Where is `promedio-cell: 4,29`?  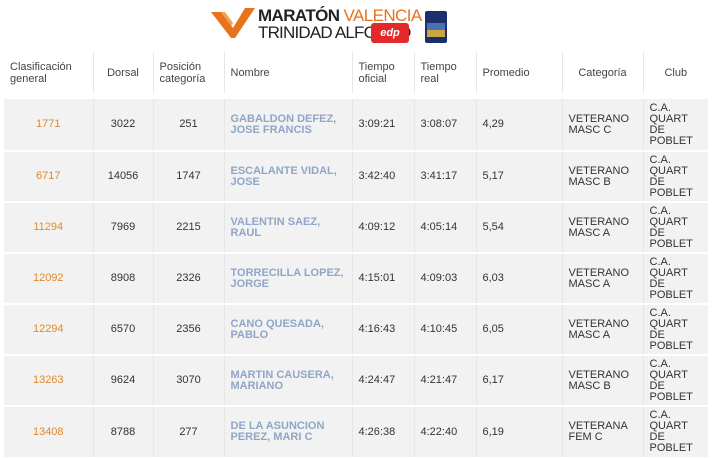 promedio-cell: 4,29 is located at coordinates (519, 122).